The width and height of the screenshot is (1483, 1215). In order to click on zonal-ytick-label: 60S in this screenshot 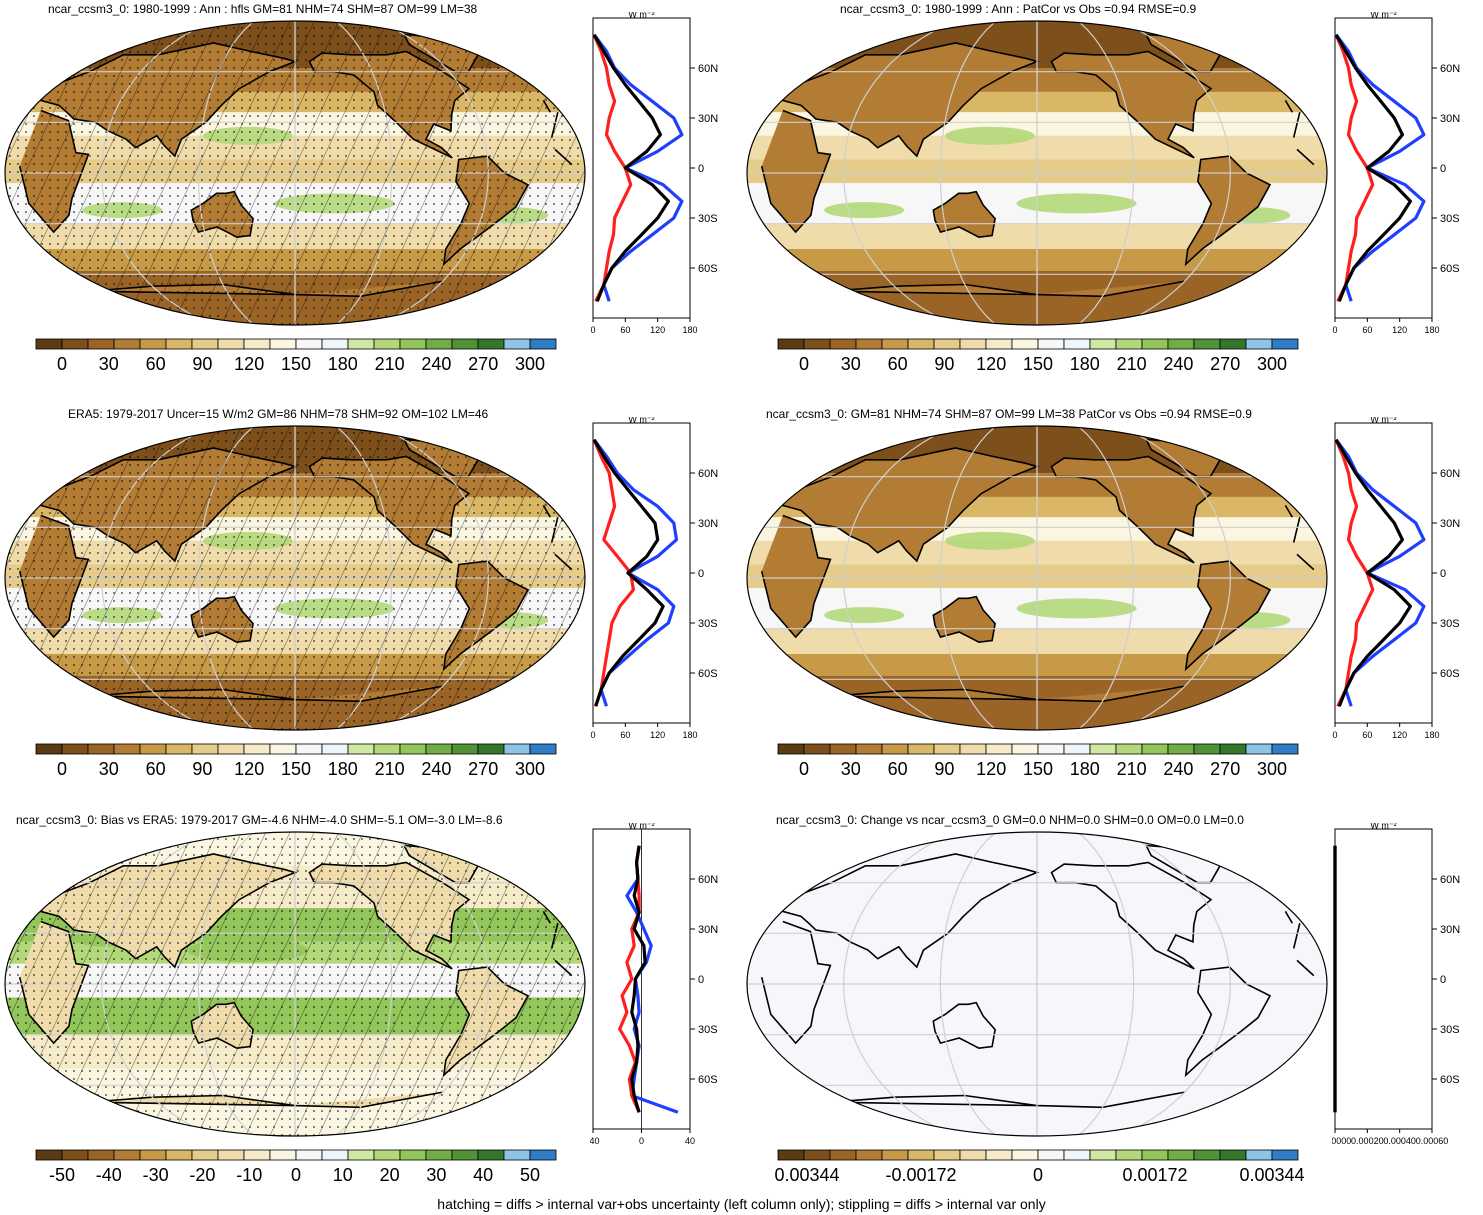, I will do `click(1450, 1080)`.